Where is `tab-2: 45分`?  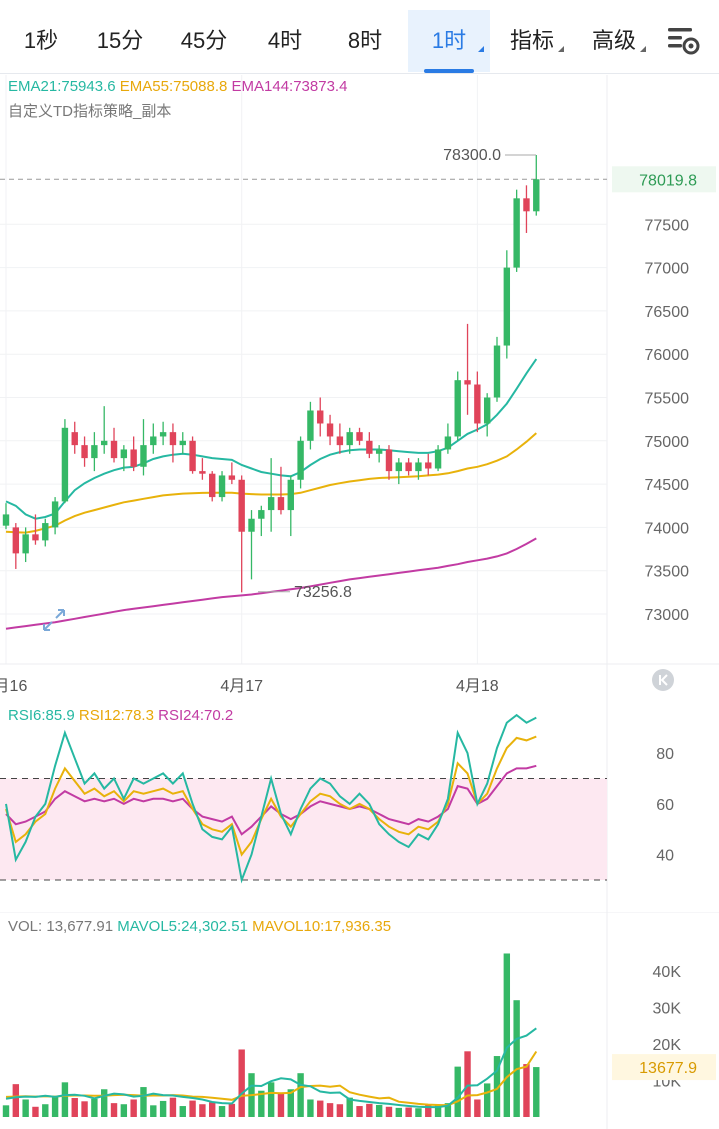 tab-2: 45分 is located at coordinates (204, 41).